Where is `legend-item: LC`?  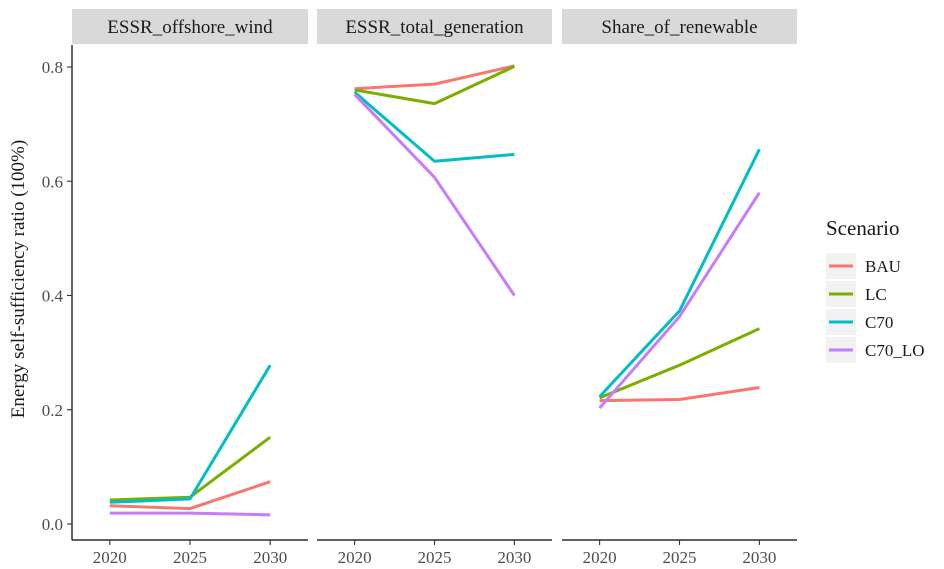
legend-item: LC is located at coordinates (856, 294).